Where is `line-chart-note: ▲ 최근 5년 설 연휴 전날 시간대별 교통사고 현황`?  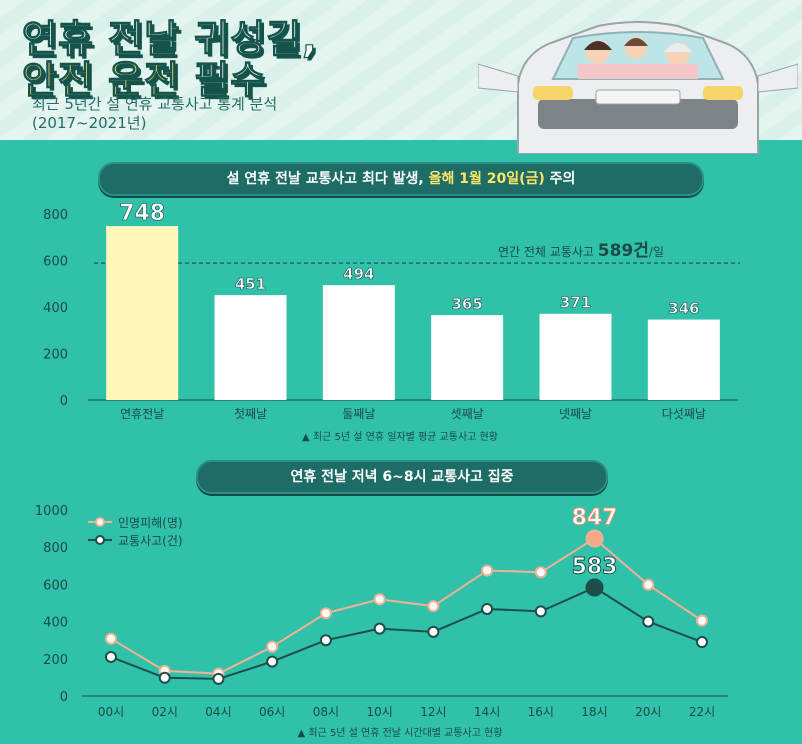 line-chart-note: ▲ 최근 5년 설 연휴 전날 시간대별 교통사고 현황 is located at coordinates (399, 733).